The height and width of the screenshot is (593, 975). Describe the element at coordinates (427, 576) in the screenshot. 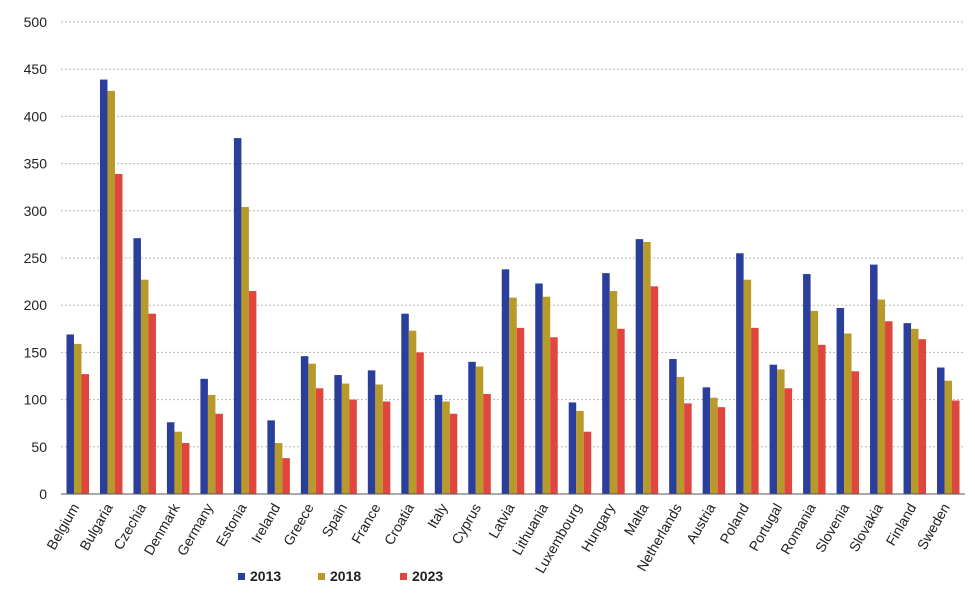

I see `legend-label-2023: 2023` at that location.